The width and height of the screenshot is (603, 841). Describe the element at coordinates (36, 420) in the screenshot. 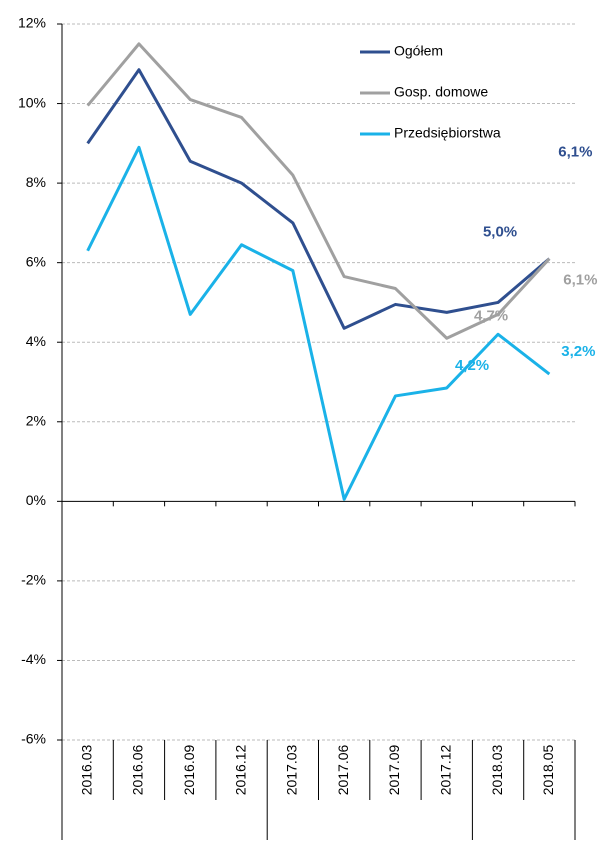

I see `y-tick-label: 2%` at that location.